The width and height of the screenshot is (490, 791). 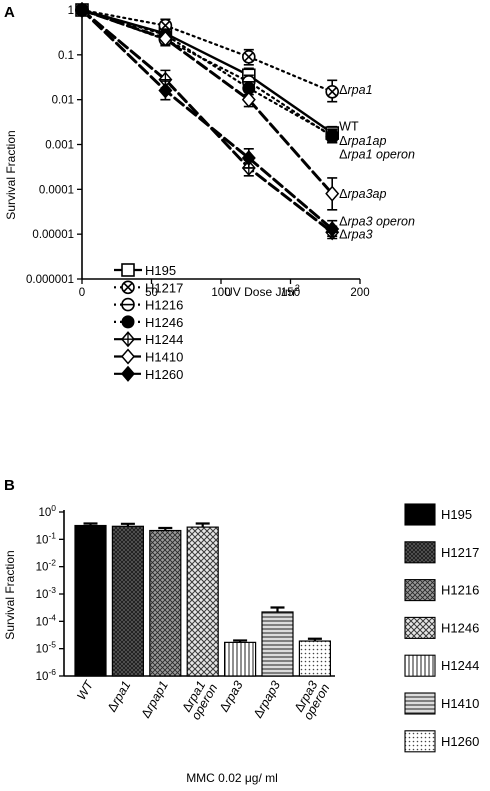 I want to click on panel-a-annotation: WT, so click(x=349, y=127).